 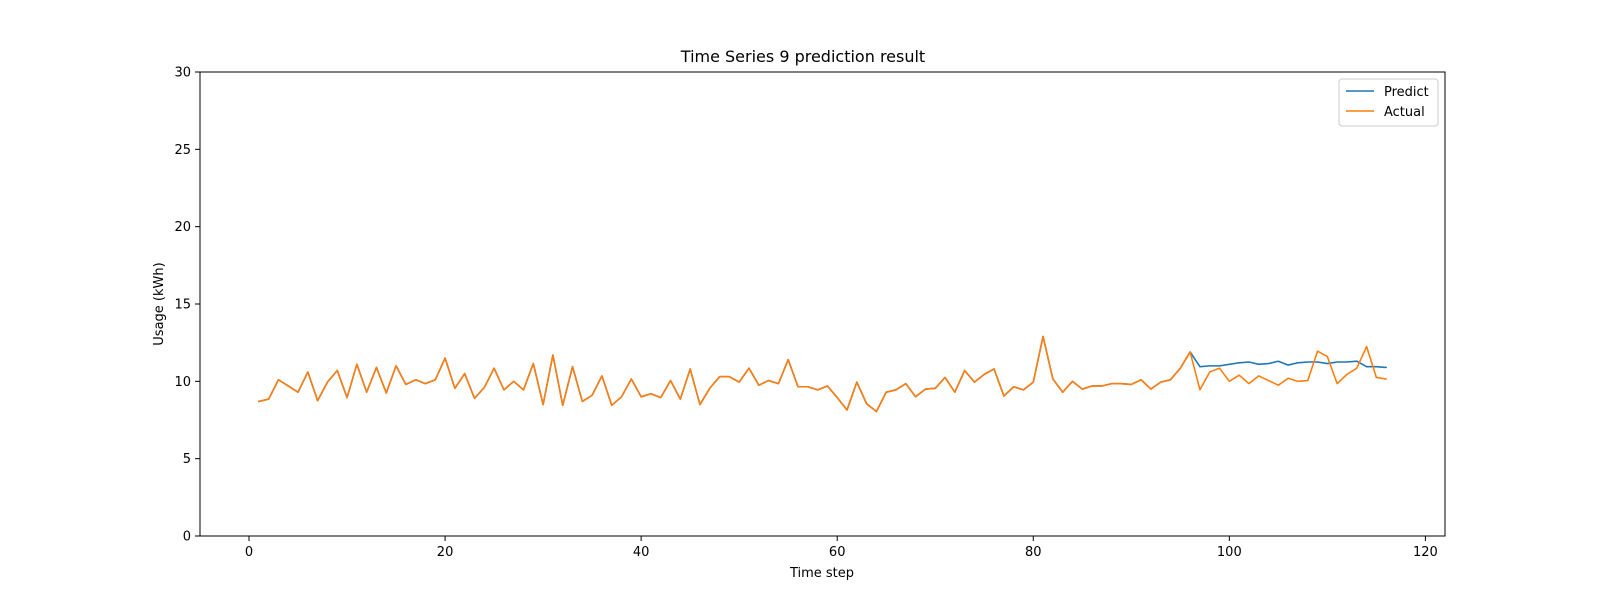 I want to click on series-lines, so click(x=822, y=374).